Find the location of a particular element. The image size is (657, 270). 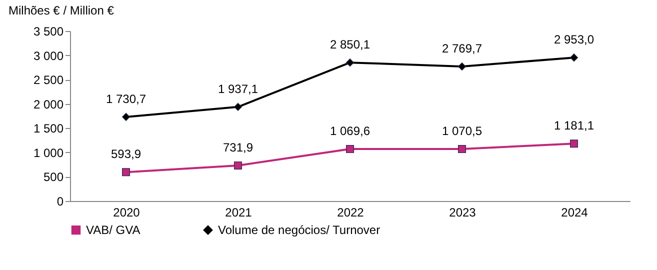

data-label: 593,9 is located at coordinates (126, 154).